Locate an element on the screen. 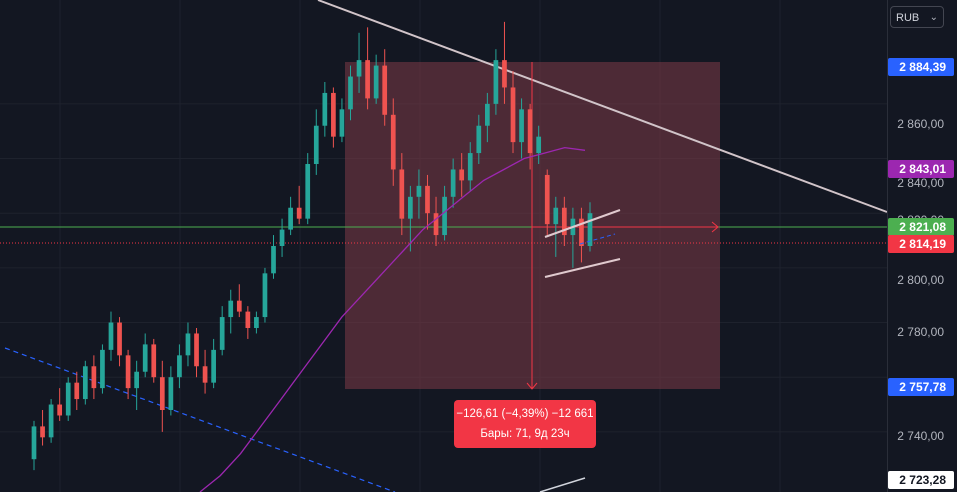 This screenshot has width=957, height=492. price-tag-level: 2 821,08 is located at coordinates (921, 227).